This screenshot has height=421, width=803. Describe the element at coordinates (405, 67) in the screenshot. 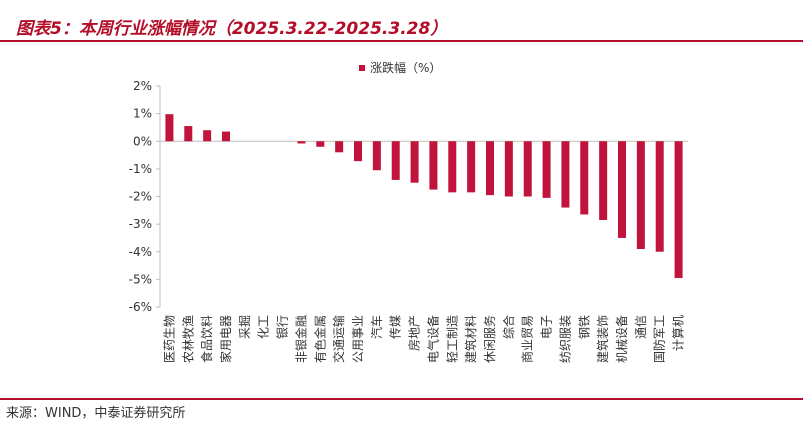

I see `legend-label: 涨跌幅（%）` at that location.